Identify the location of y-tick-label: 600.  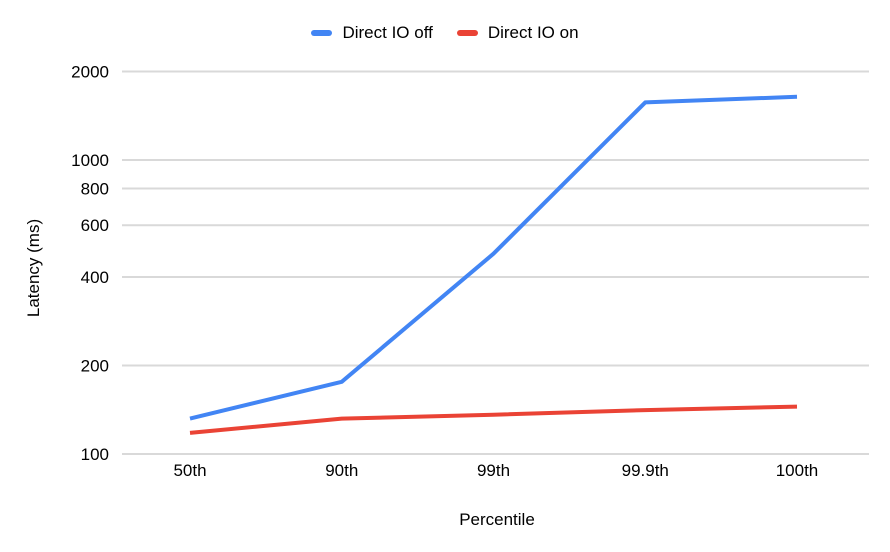
(95, 225).